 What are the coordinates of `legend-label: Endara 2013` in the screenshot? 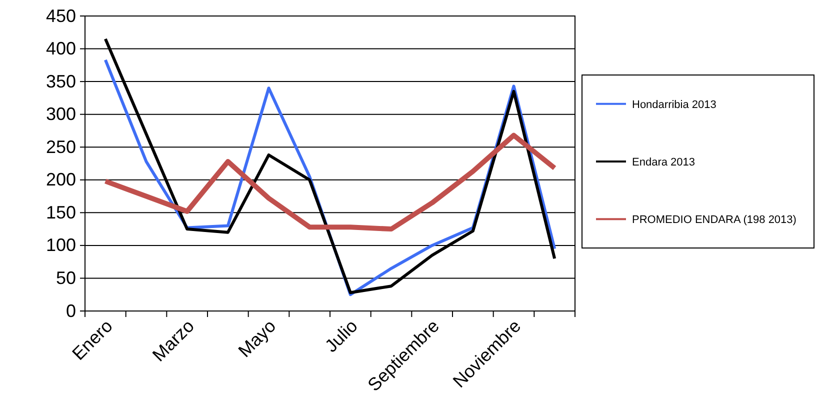 It's located at (663, 162).